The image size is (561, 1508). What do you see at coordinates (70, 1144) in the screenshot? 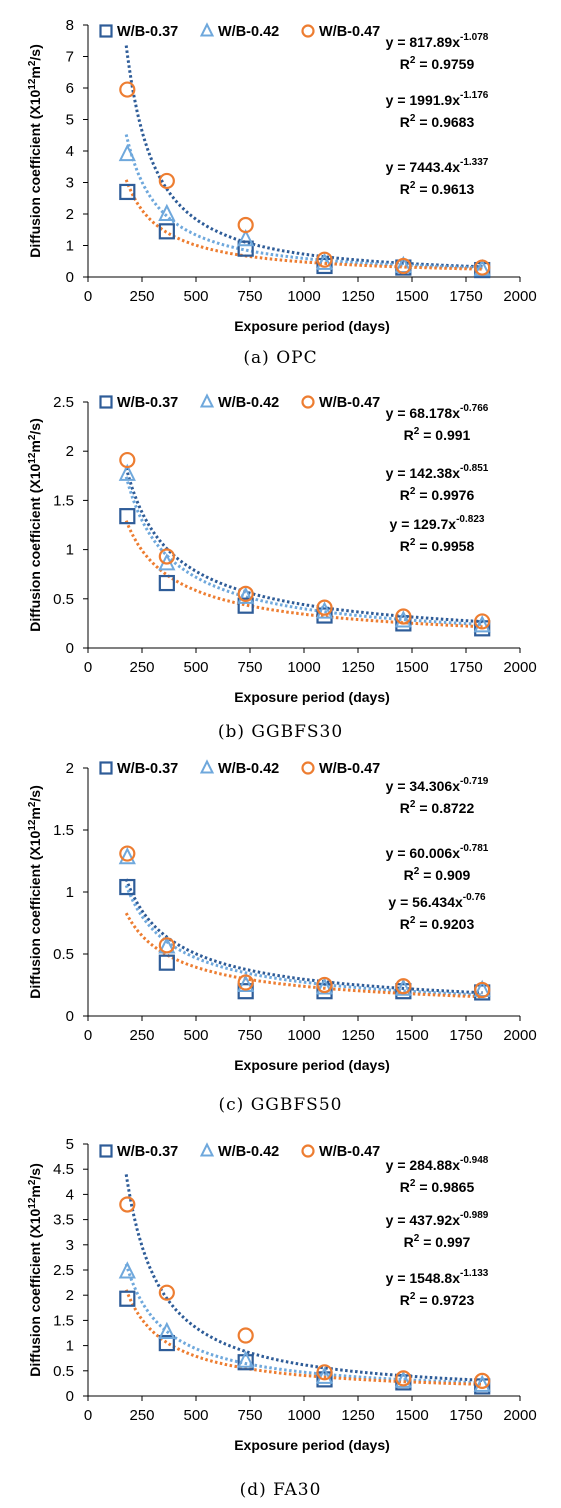
I see `y-tick-label: 5` at bounding box center [70, 1144].